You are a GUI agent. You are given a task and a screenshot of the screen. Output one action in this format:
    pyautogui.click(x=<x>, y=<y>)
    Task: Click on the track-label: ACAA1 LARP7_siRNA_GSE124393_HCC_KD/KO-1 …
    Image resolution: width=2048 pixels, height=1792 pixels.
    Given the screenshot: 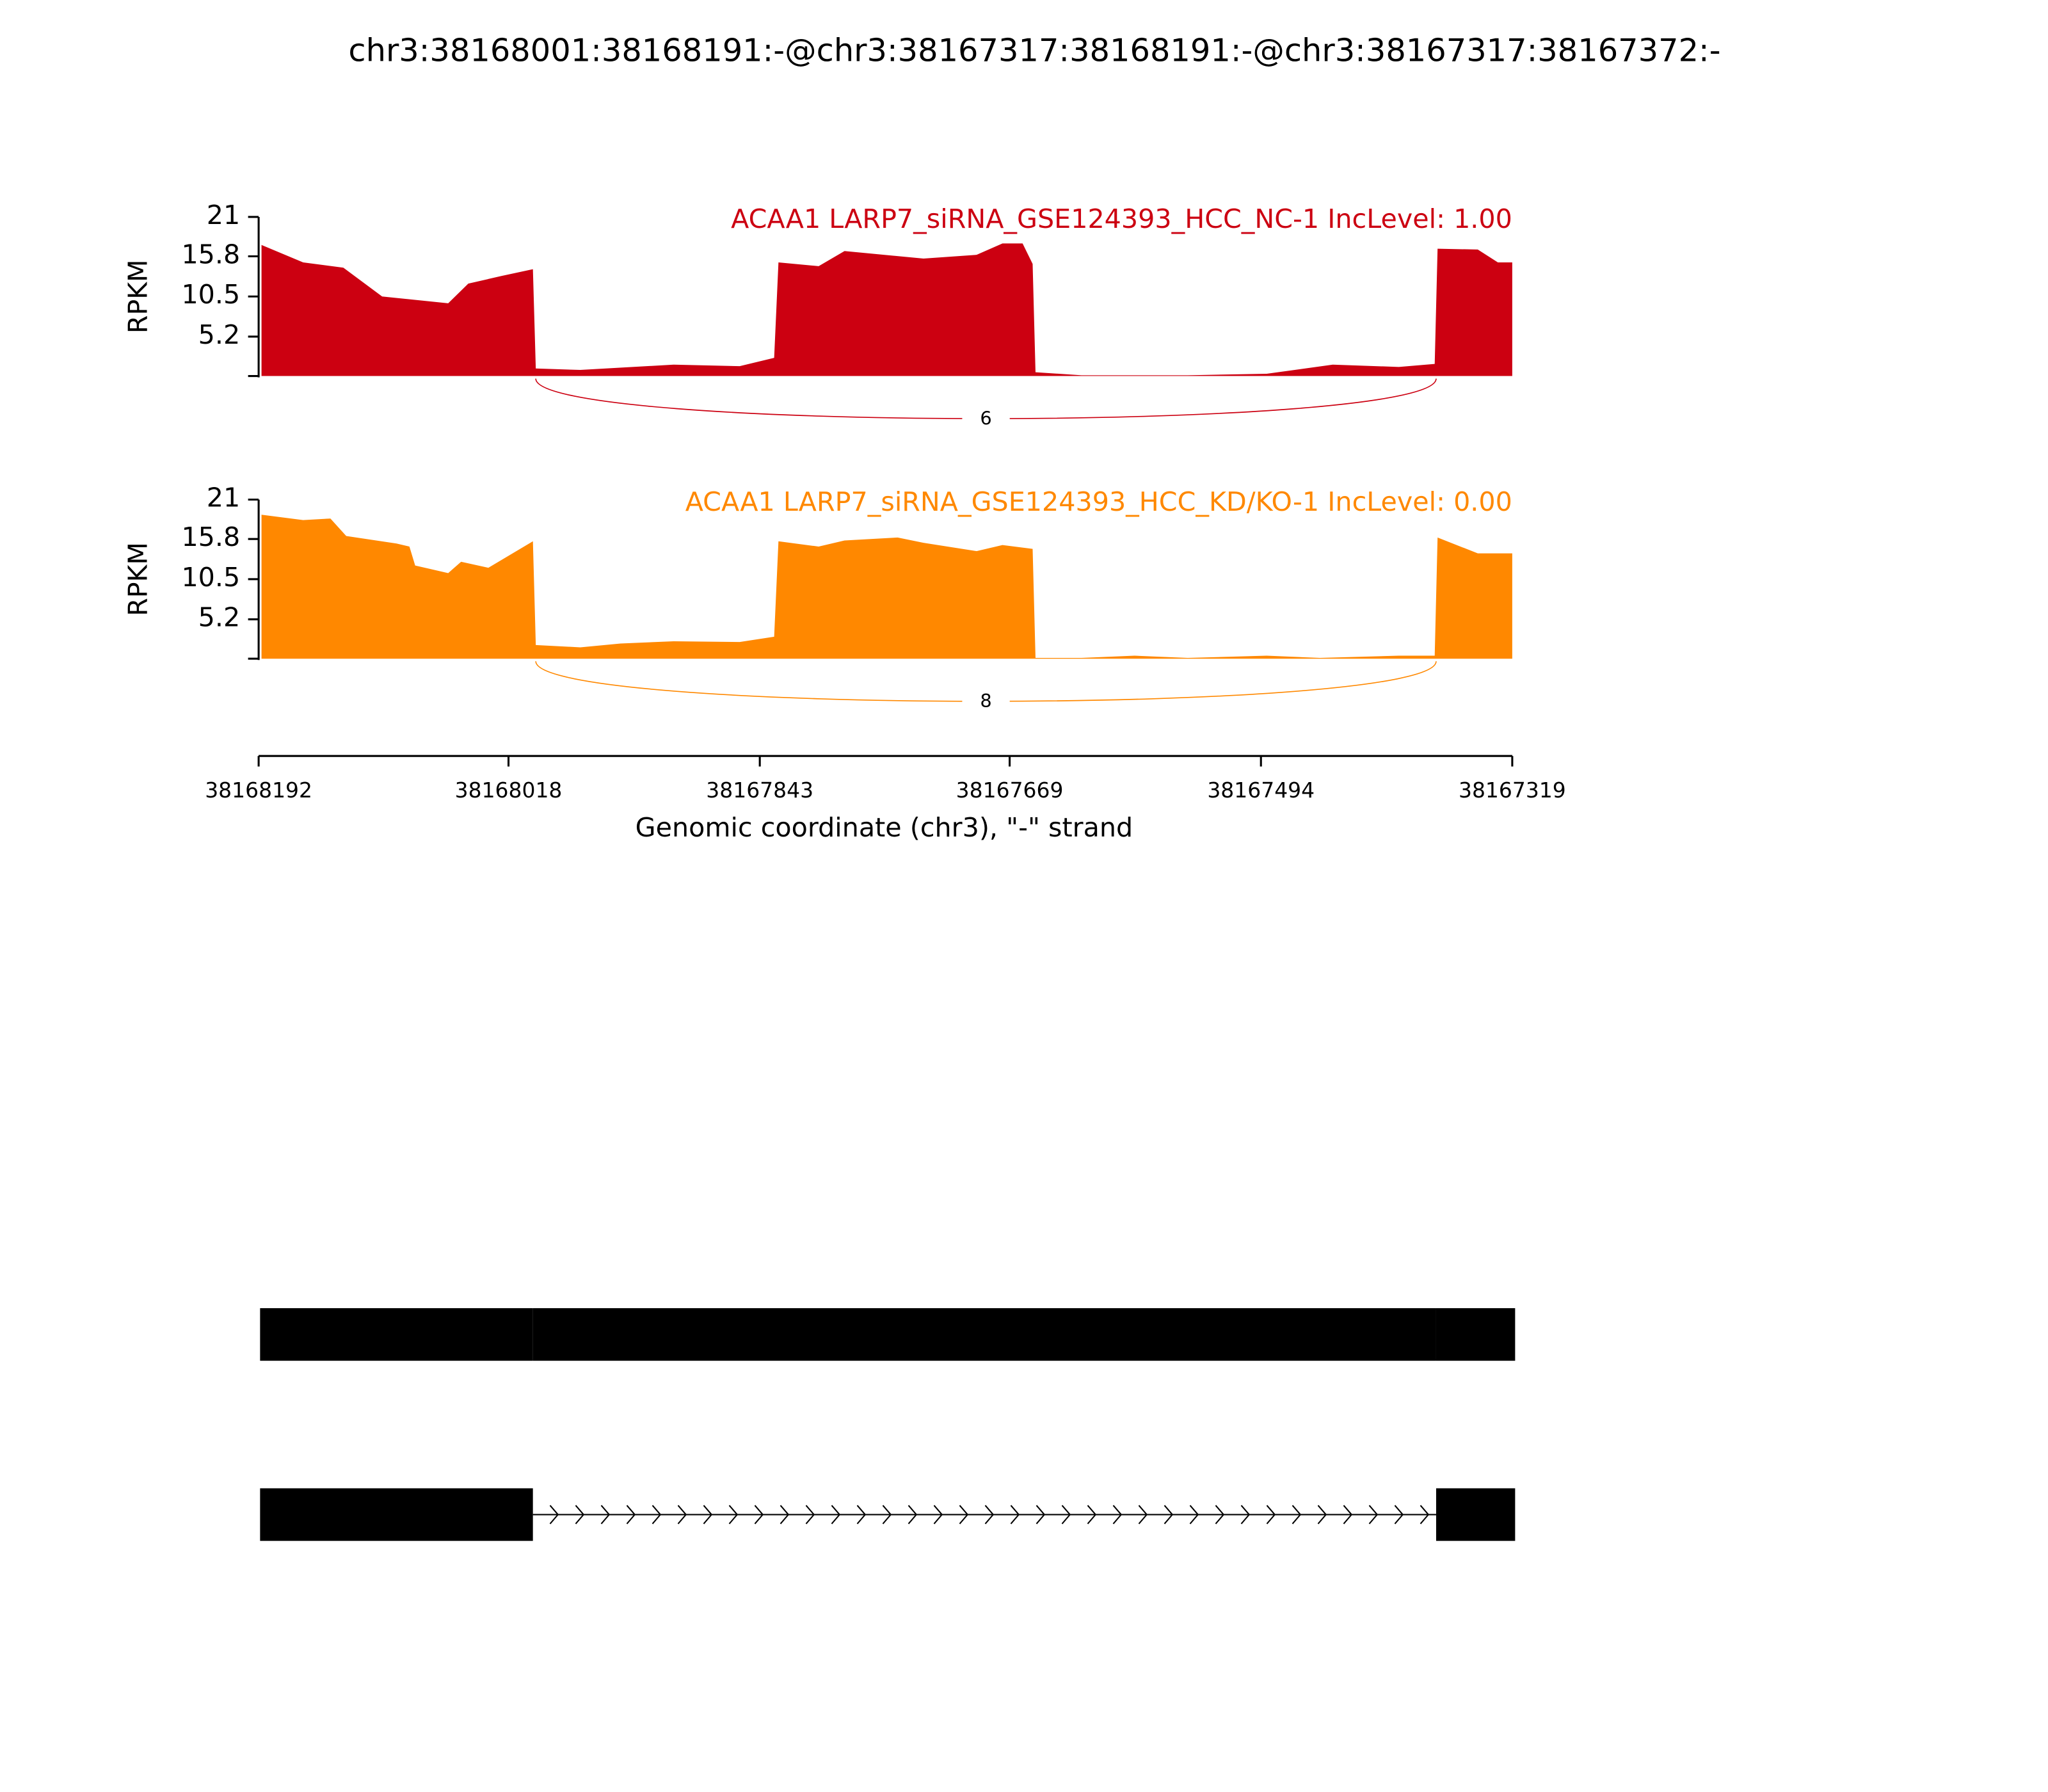 What is the action you would take?
    pyautogui.click(x=1098, y=501)
    